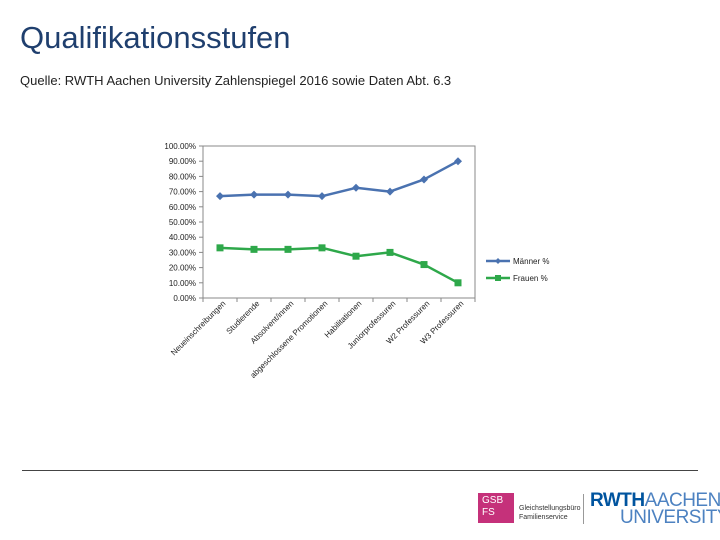 The image size is (720, 540). I want to click on plot-area, so click(339, 222).